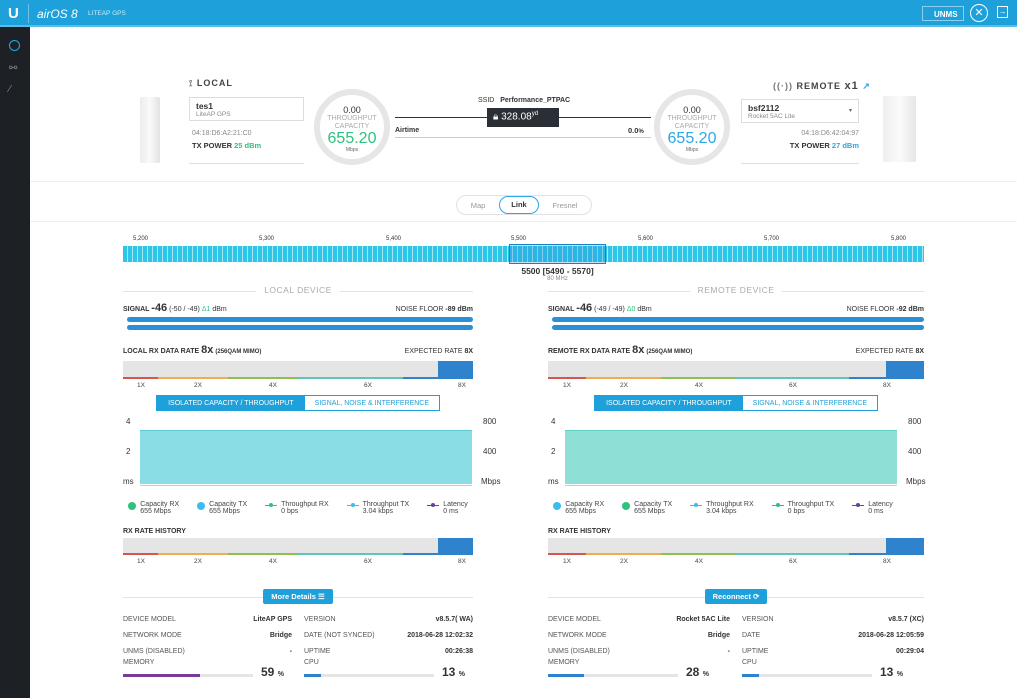 The image size is (1017, 698). Describe the element at coordinates (880, 504) in the screenshot. I see `legend-name: Latency` at that location.